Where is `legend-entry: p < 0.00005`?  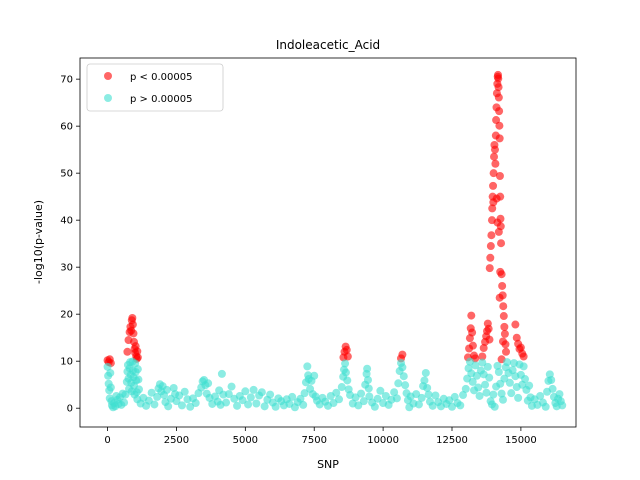 legend-entry: p < 0.00005 is located at coordinates (161, 77).